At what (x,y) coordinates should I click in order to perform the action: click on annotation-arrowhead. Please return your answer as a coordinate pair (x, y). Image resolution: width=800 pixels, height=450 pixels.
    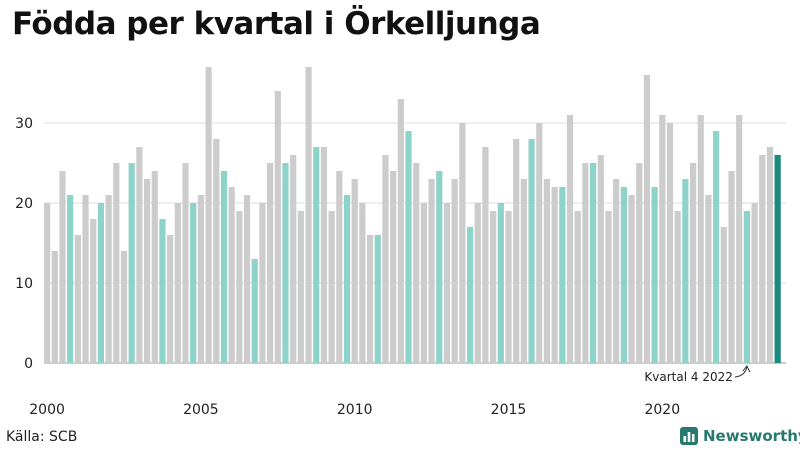
    Looking at the image, I should click on (746, 369).